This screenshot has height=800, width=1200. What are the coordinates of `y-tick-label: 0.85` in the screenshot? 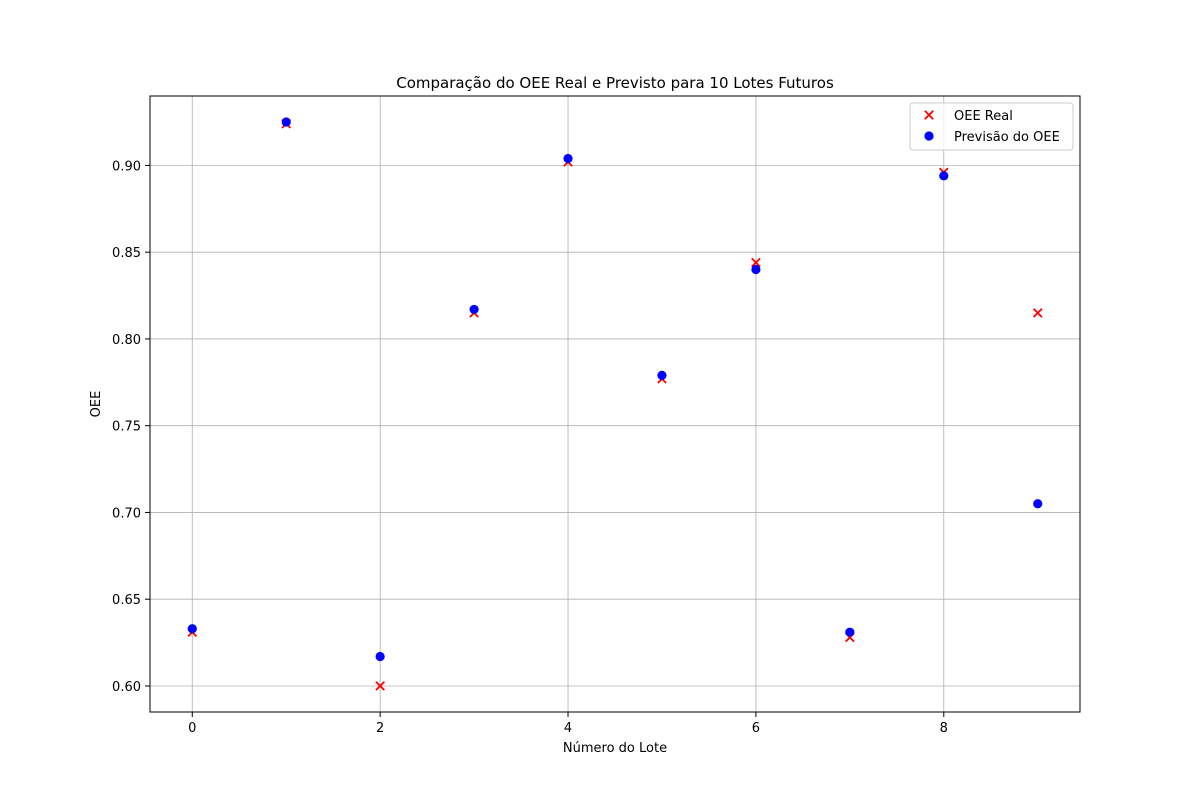 It's located at (126, 253).